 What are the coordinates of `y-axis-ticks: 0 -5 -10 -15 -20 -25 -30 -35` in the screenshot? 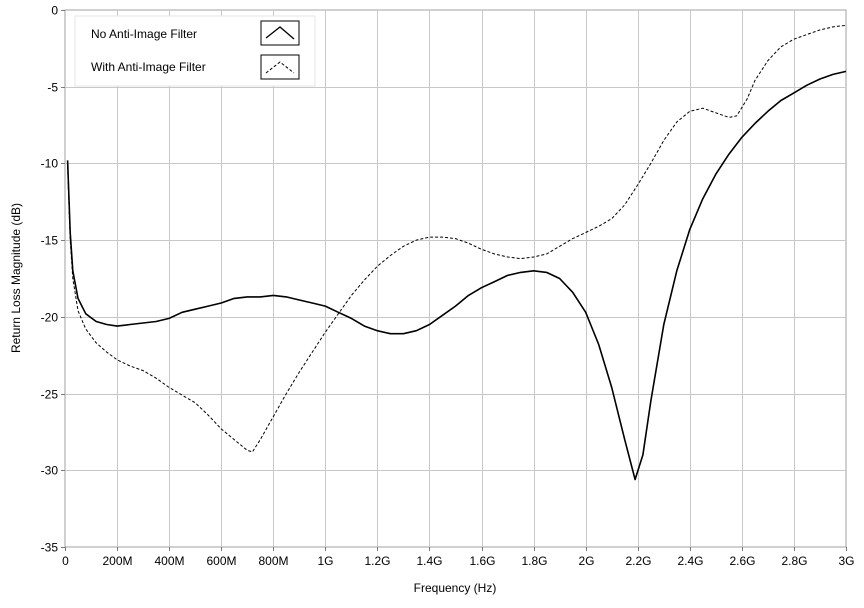 It's located at (53, 279).